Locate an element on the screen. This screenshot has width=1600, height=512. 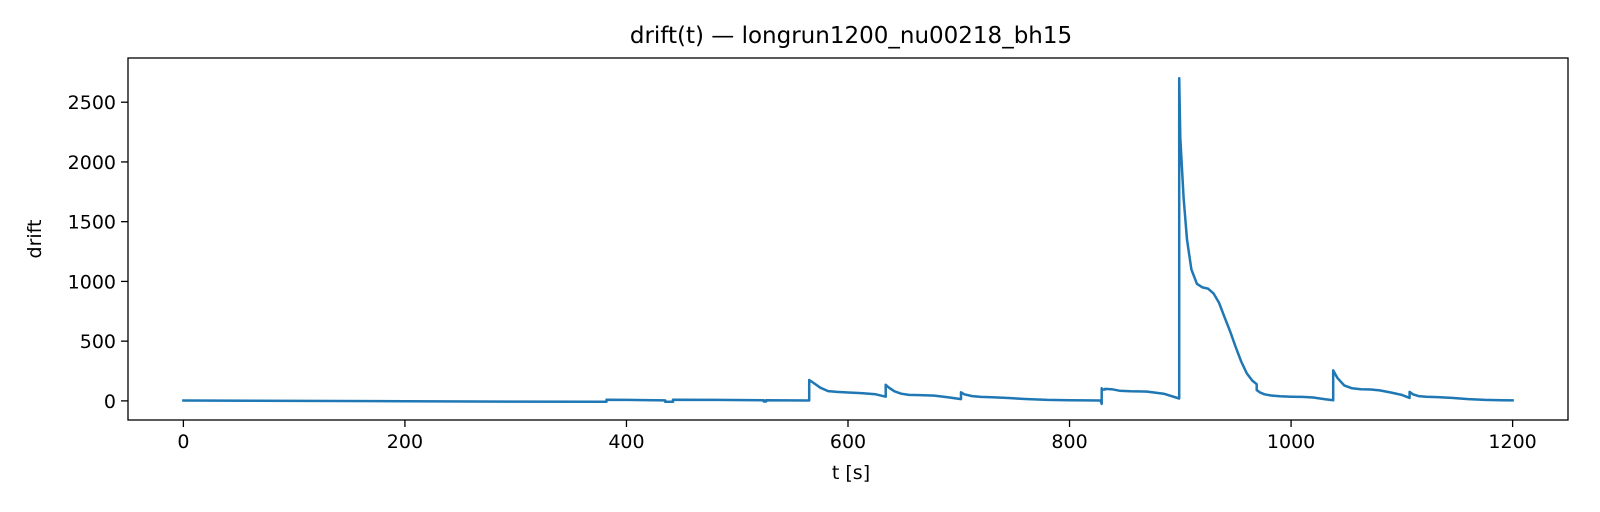
x-tick-label: 200 is located at coordinates (405, 442).